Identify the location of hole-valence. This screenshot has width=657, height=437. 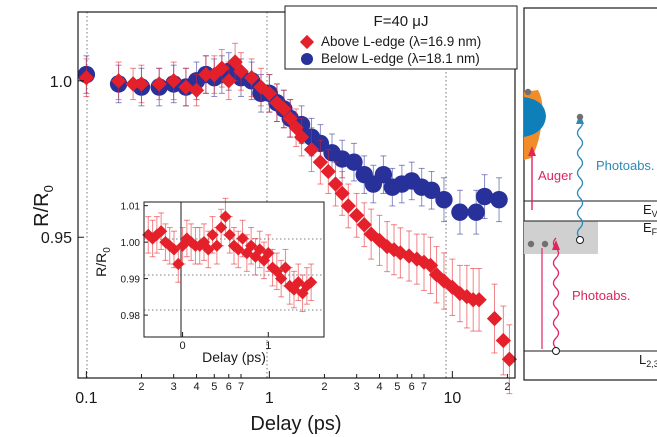
(580, 240).